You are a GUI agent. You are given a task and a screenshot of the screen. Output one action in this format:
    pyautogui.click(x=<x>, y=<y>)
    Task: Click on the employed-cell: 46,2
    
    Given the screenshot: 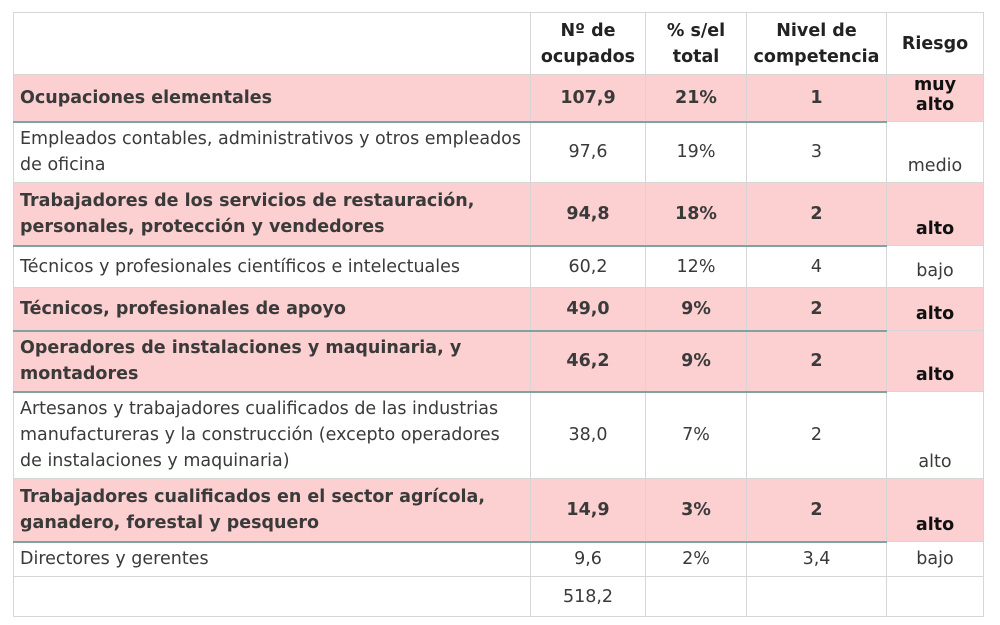 What is the action you would take?
    pyautogui.click(x=588, y=361)
    